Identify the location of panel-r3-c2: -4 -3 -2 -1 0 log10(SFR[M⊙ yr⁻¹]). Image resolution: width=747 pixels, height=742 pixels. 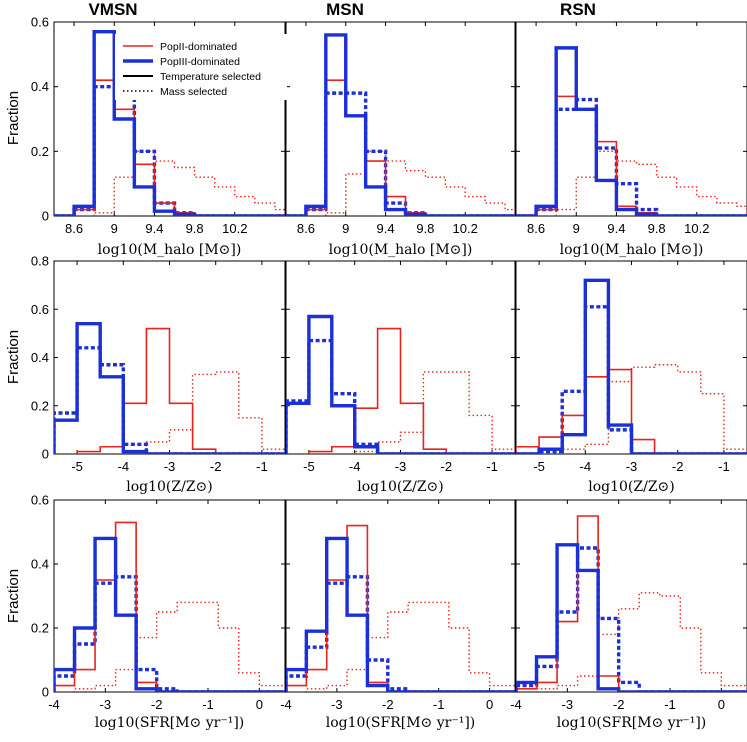
(398, 615).